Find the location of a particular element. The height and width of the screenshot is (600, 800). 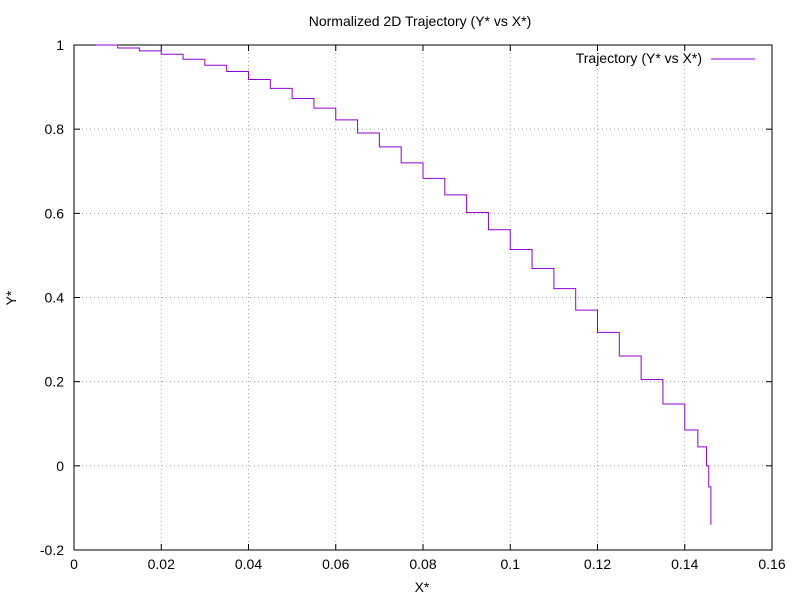

y-tick-label: 0.4 is located at coordinates (55, 298).